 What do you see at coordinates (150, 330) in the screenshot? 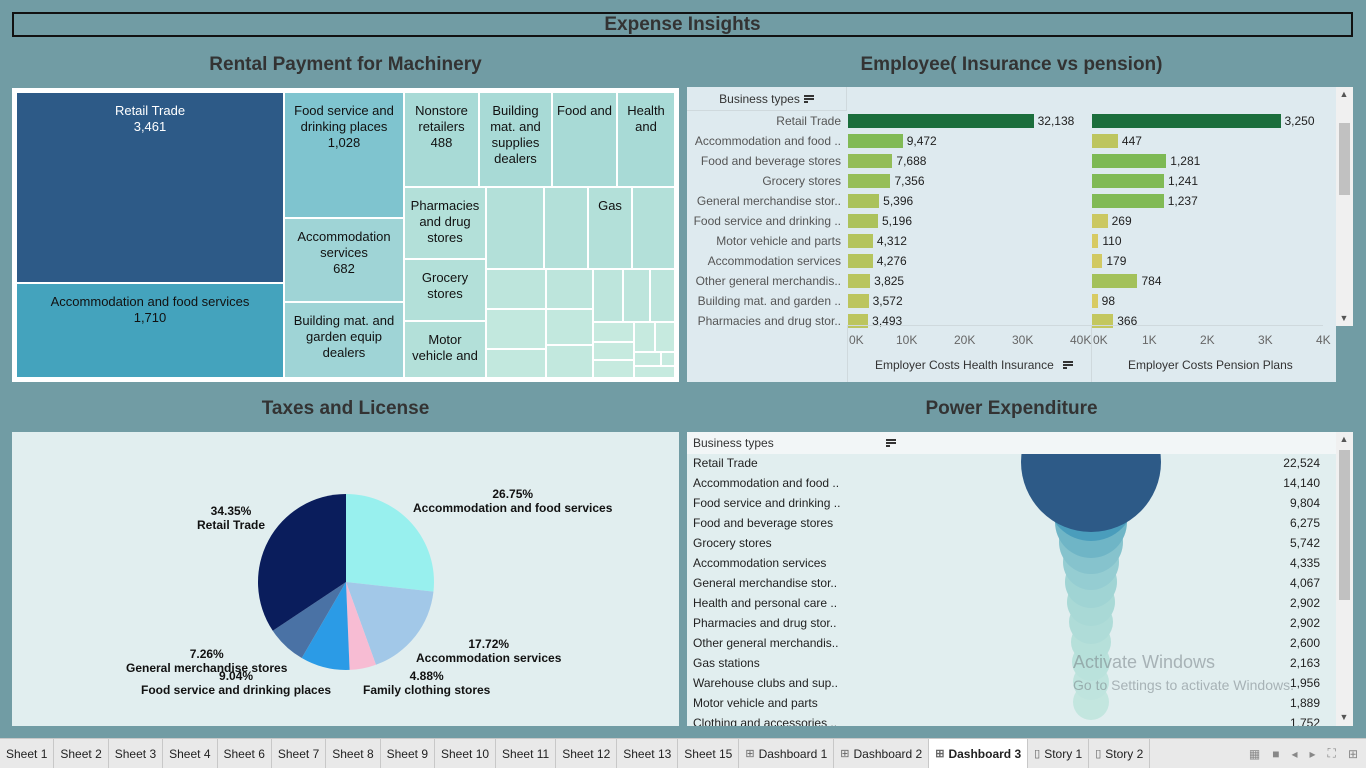
I see `treemap-cell: Accommodation and food services 1,710` at bounding box center [150, 330].